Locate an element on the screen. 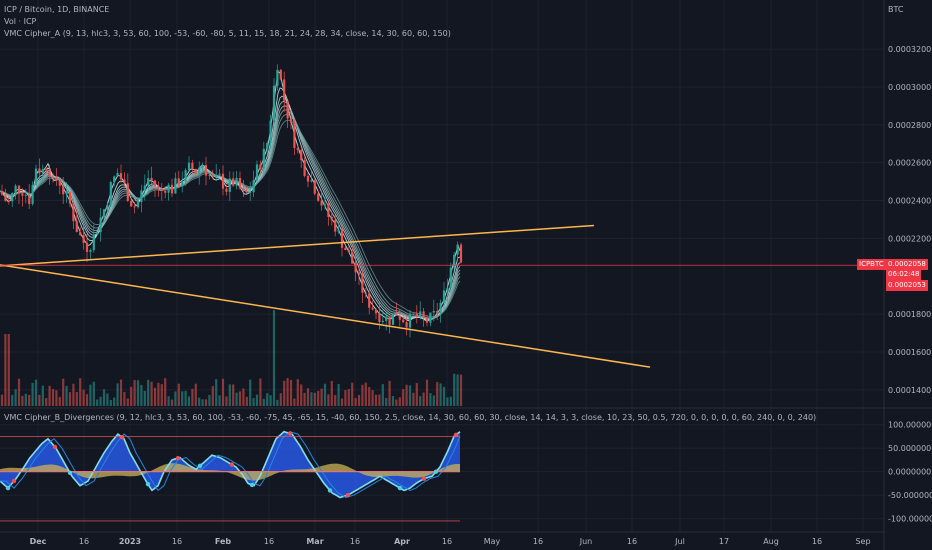 The image size is (932, 550). trendline-upper is located at coordinates (297, 245).